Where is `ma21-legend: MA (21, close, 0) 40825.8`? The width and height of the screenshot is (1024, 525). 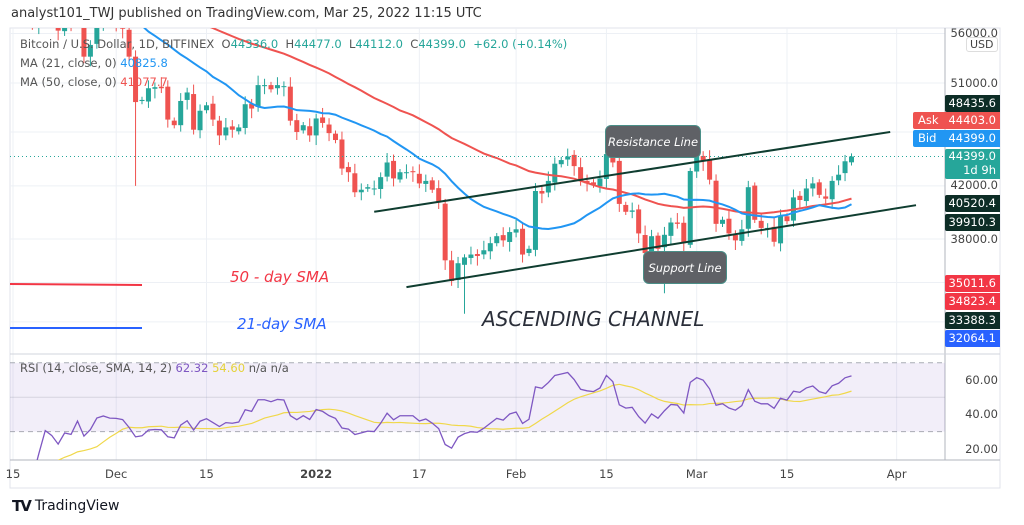
ma21-legend: MA (21, close, 0) 40825.8 is located at coordinates (94, 63).